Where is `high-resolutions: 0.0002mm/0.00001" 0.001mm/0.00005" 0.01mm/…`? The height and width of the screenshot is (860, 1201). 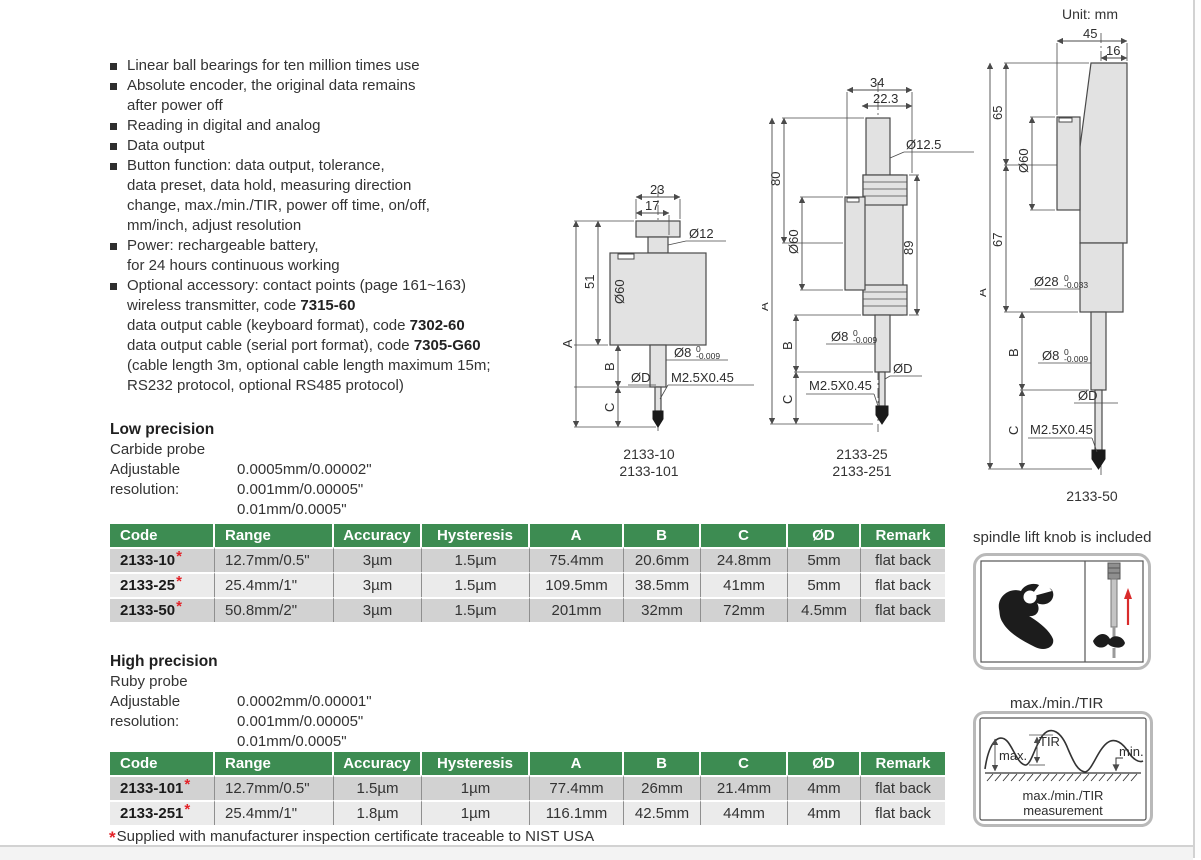 high-resolutions: 0.0002mm/0.00001" 0.001mm/0.00005" 0.01mm/… is located at coordinates (304, 721).